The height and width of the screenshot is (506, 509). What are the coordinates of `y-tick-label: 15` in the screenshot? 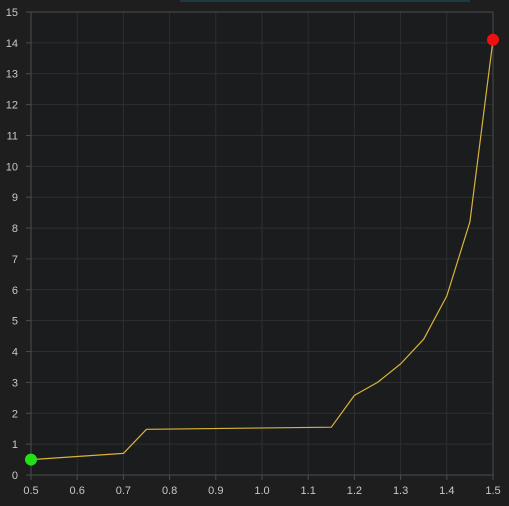 It's located at (12, 13).